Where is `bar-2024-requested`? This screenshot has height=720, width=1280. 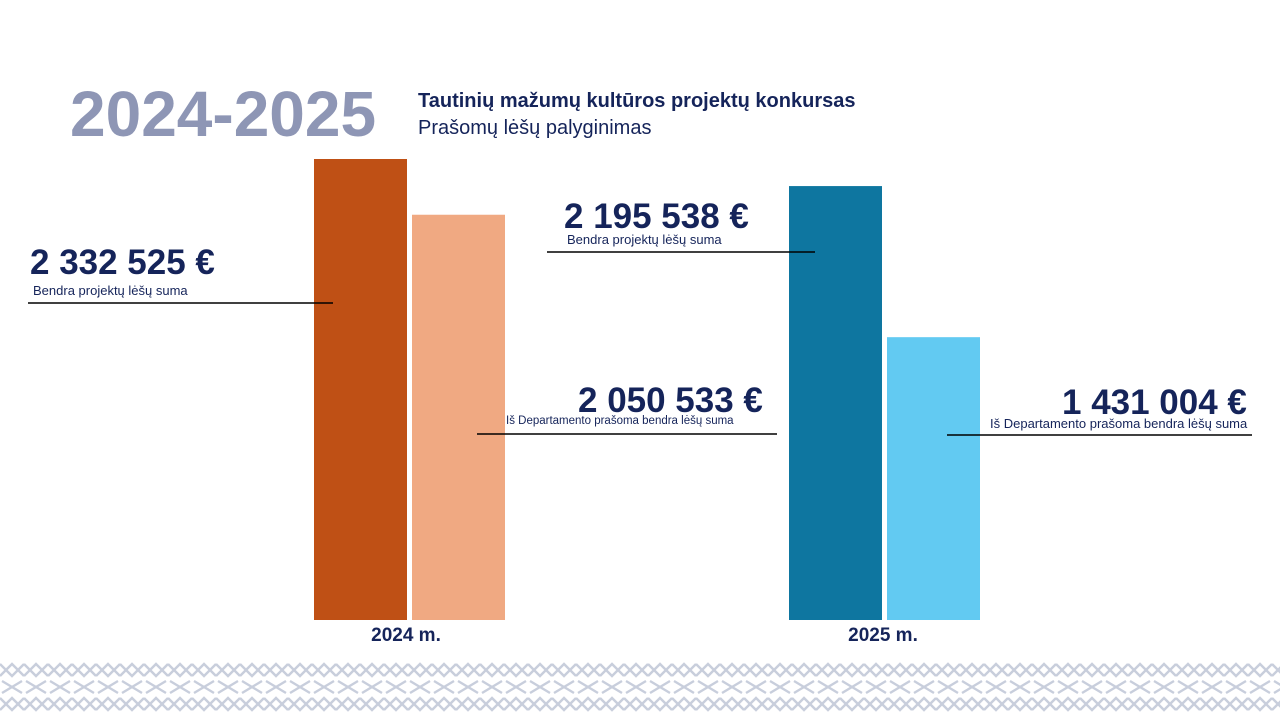 bar-2024-requested is located at coordinates (458, 417).